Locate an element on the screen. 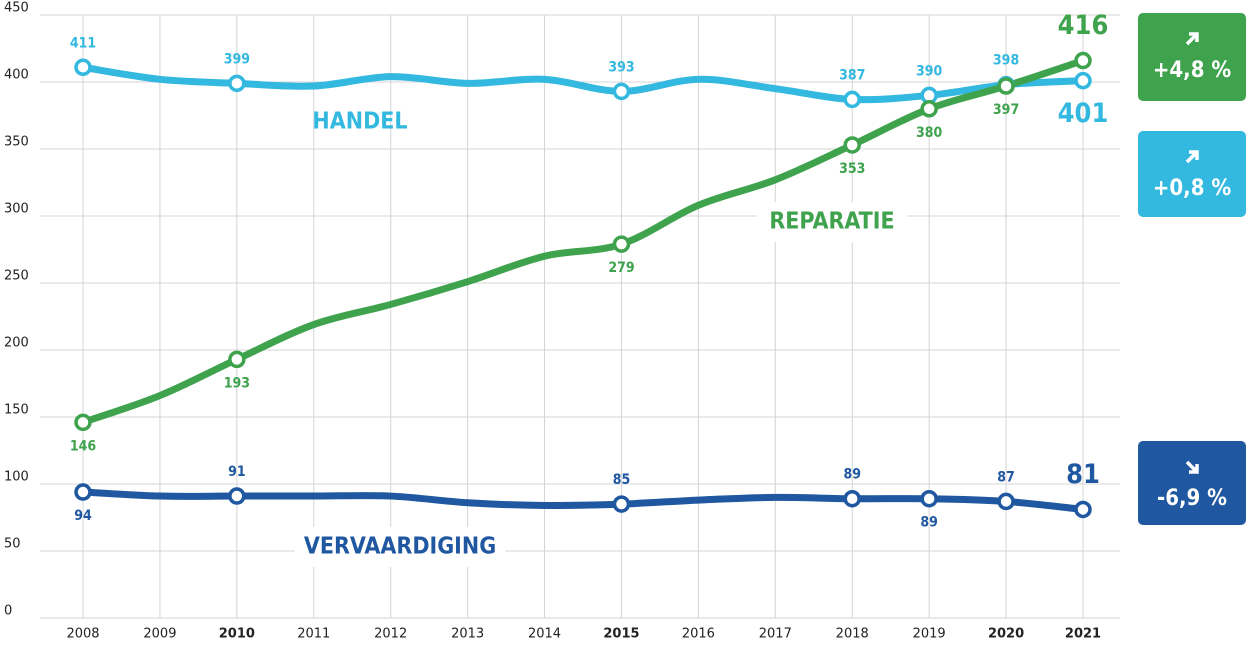 This screenshot has width=1250, height=647. data-label: 193 is located at coordinates (237, 383).